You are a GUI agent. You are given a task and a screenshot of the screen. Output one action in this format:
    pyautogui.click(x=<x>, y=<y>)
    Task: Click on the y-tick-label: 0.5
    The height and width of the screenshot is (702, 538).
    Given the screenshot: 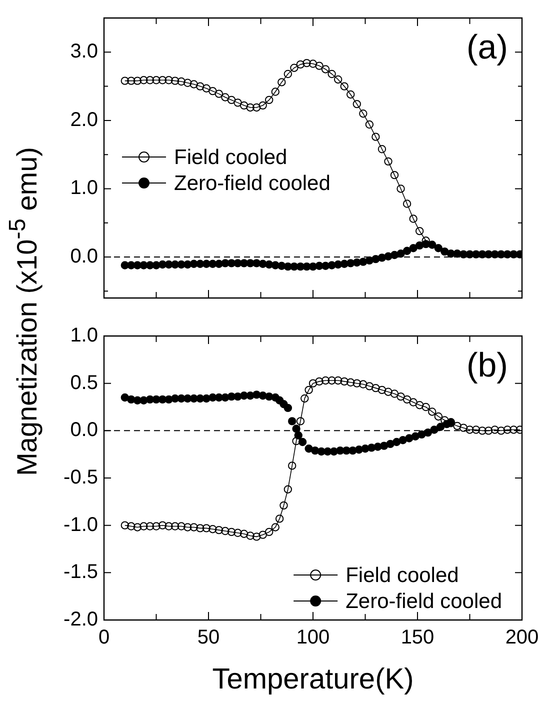 What is the action you would take?
    pyautogui.click(x=84, y=383)
    